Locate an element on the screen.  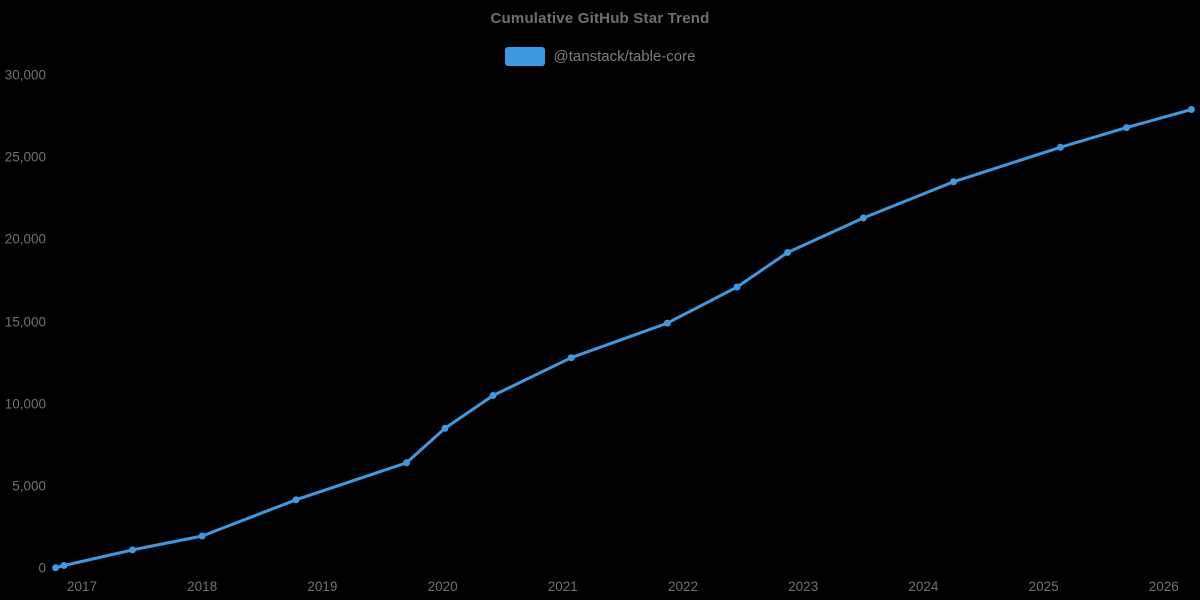
legend-swatch-icon is located at coordinates (524, 56).